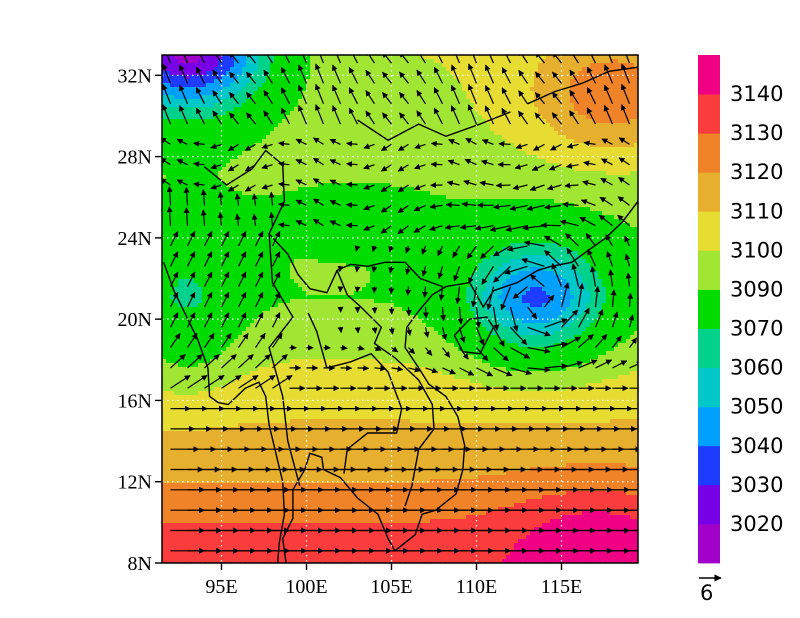 This screenshot has width=800, height=618. Describe the element at coordinates (135, 239) in the screenshot. I see `y-tick-label: 24N` at that location.